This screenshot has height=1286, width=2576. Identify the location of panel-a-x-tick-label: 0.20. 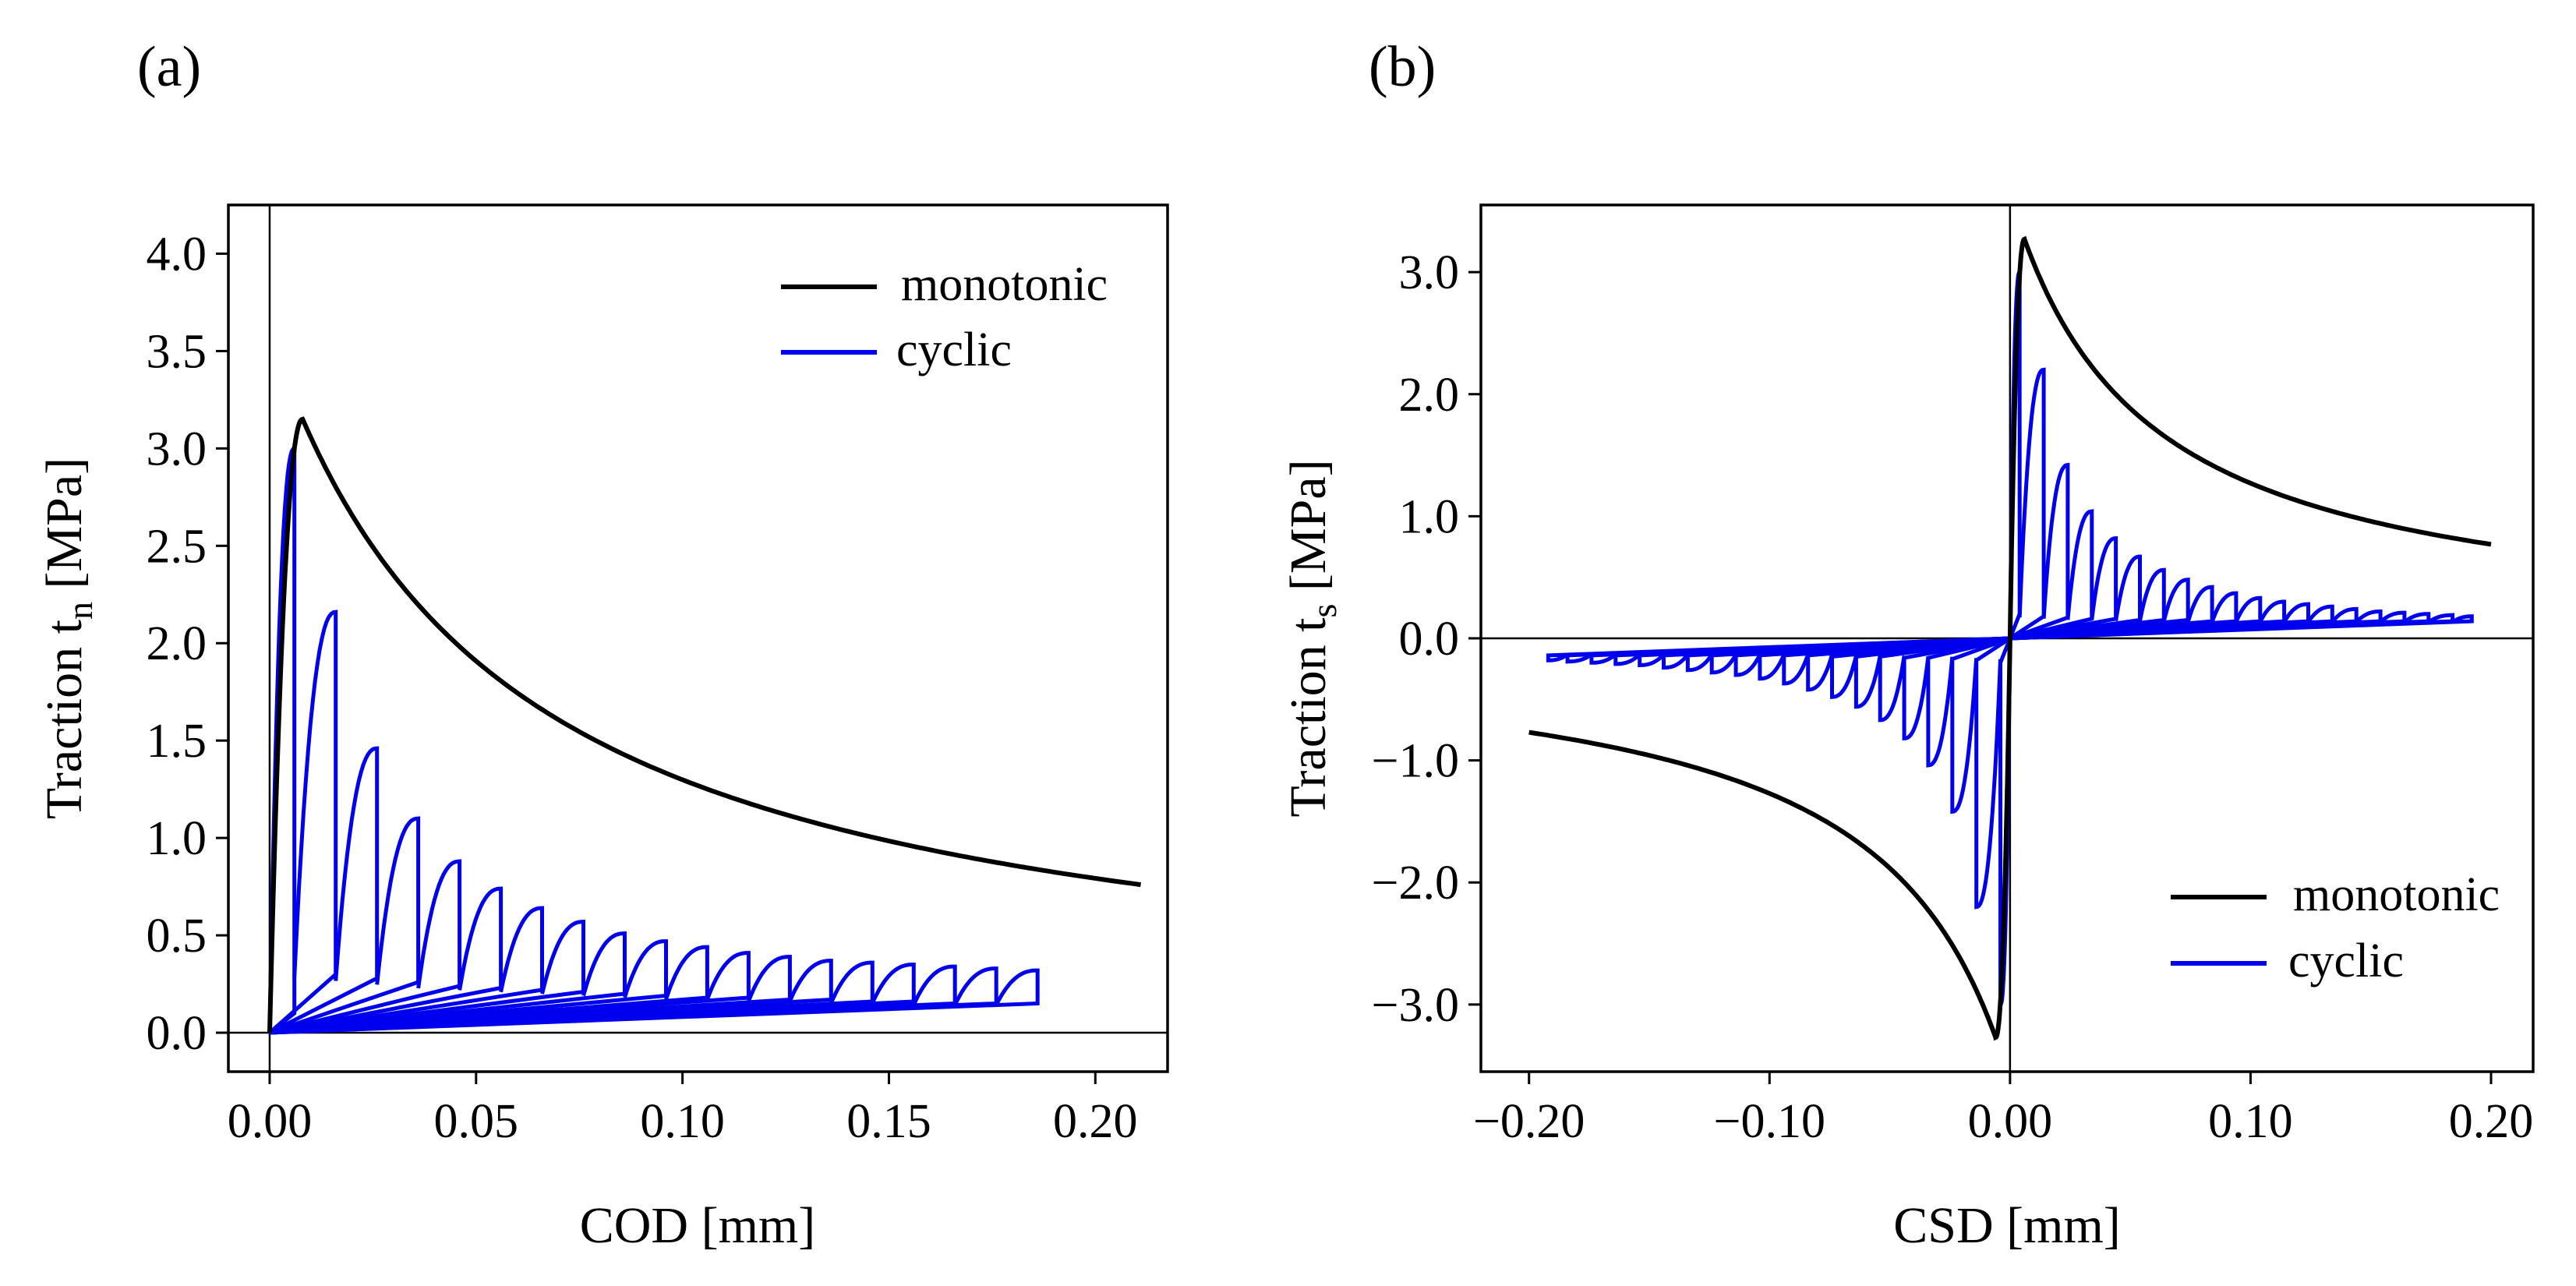
(1095, 1122).